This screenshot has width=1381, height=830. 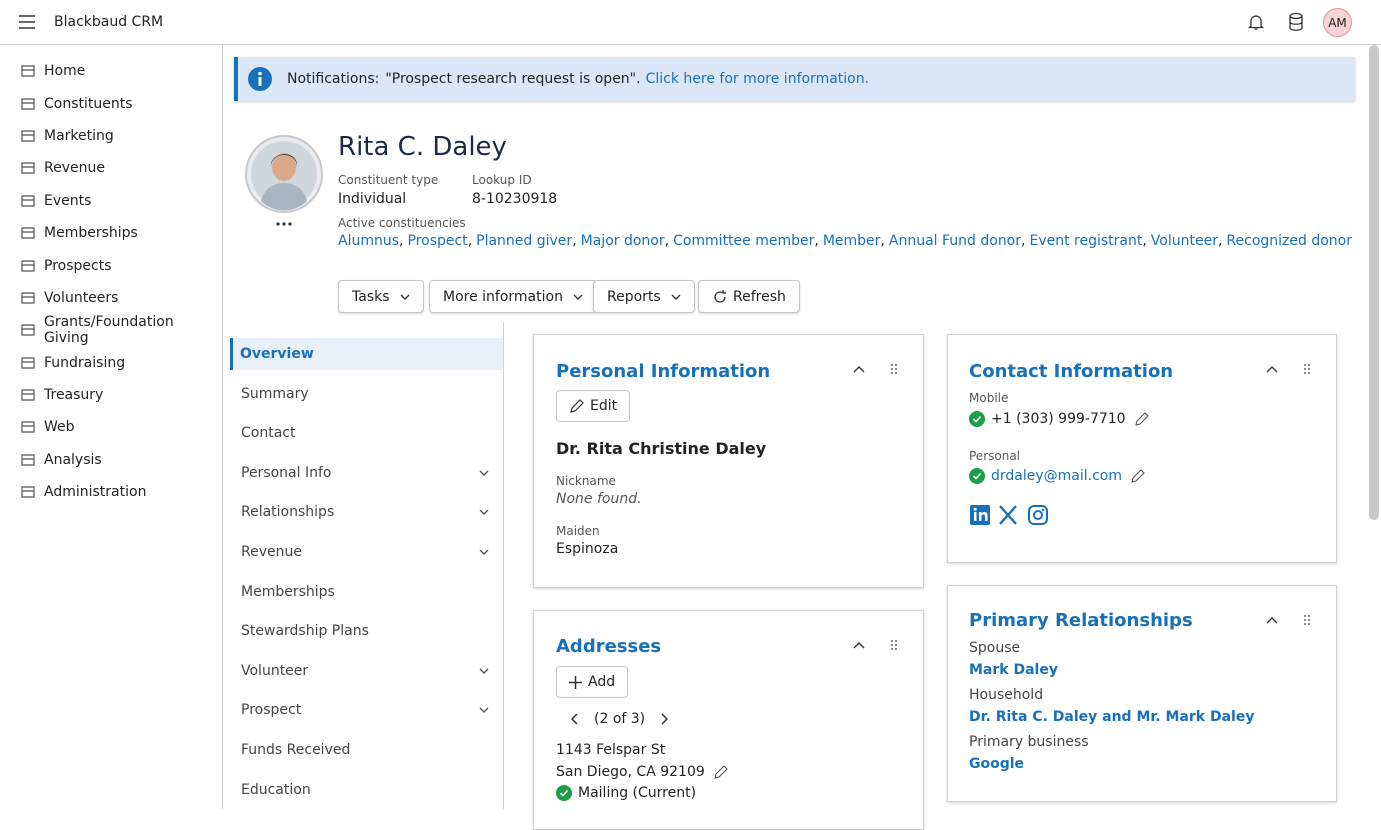 What do you see at coordinates (1374, 282) in the screenshot?
I see `scrollbar` at bounding box center [1374, 282].